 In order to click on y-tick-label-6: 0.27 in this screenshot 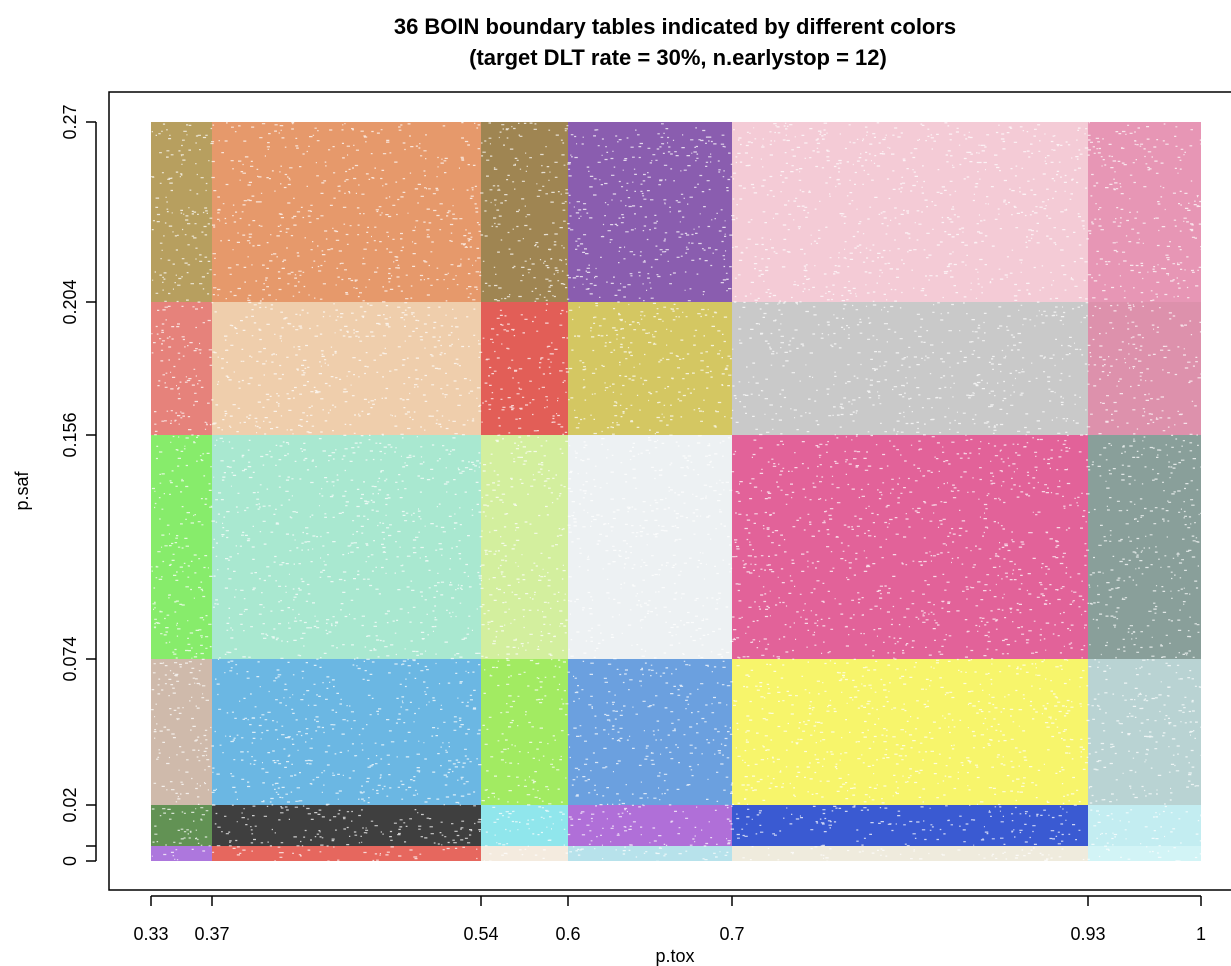, I will do `click(70, 121)`.